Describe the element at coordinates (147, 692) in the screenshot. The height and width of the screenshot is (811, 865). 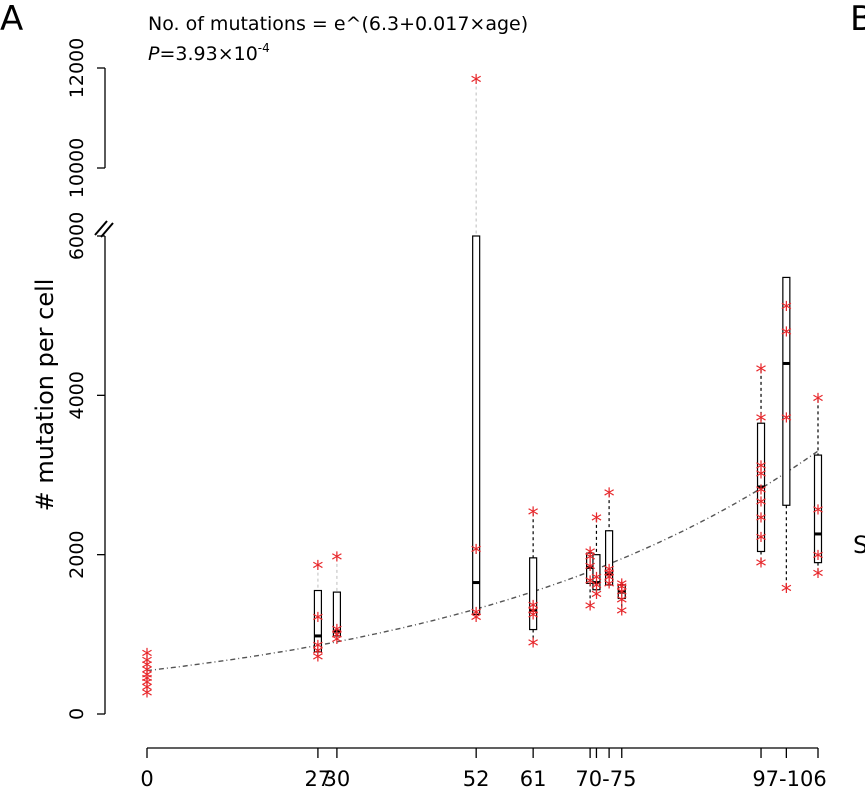
I see `data-point-0-1: *` at that location.